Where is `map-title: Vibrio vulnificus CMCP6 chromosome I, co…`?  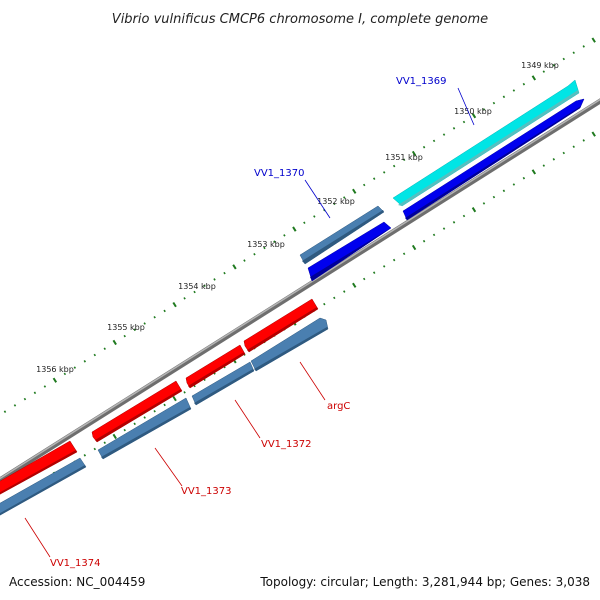
map-title: Vibrio vulnificus CMCP6 chromosome I, co… is located at coordinates (300, 19).